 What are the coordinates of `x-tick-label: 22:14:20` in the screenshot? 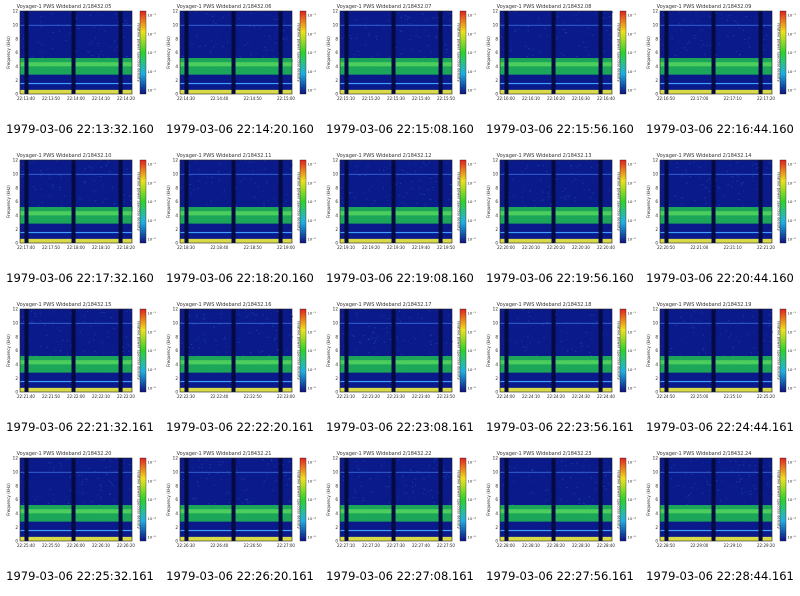 It's located at (126, 98).